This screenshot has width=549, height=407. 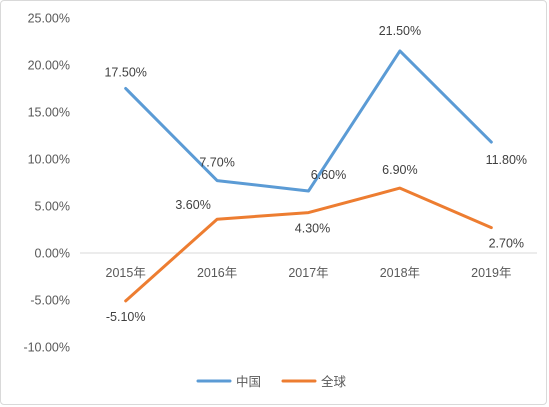 I want to click on x-axis-ticks: 2015年 2016年 2017年 2018年 2019年, so click(x=309, y=273).